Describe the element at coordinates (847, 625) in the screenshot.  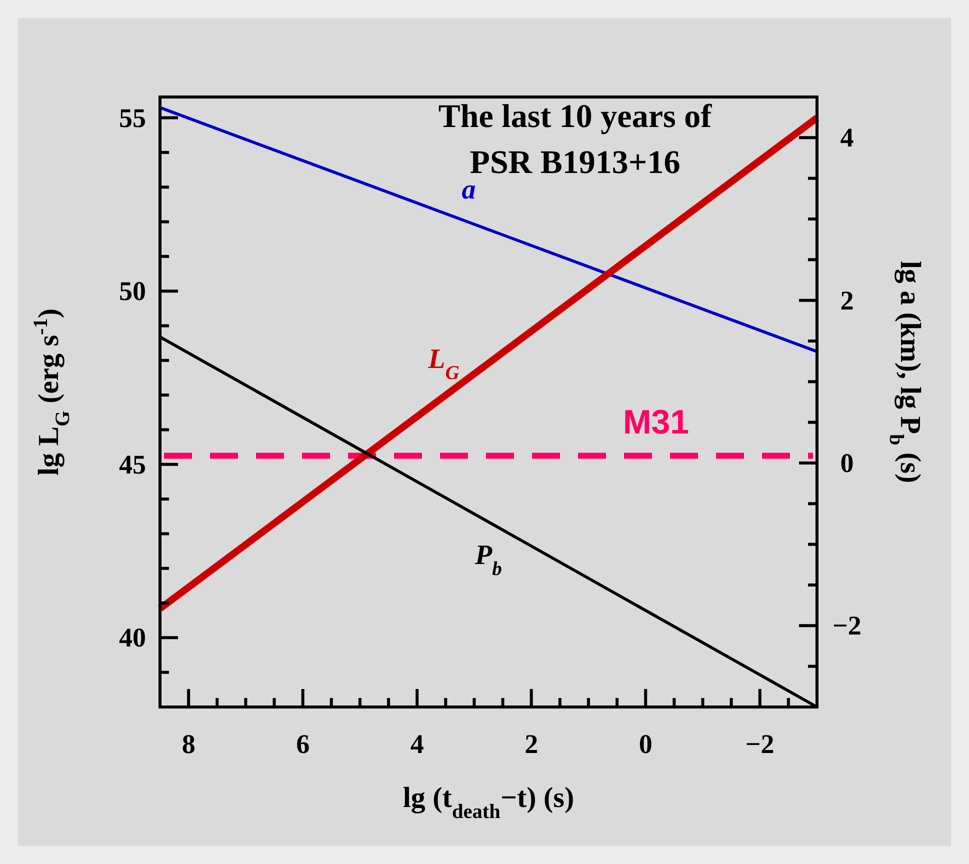
I see `y2-tick-label: −2` at that location.